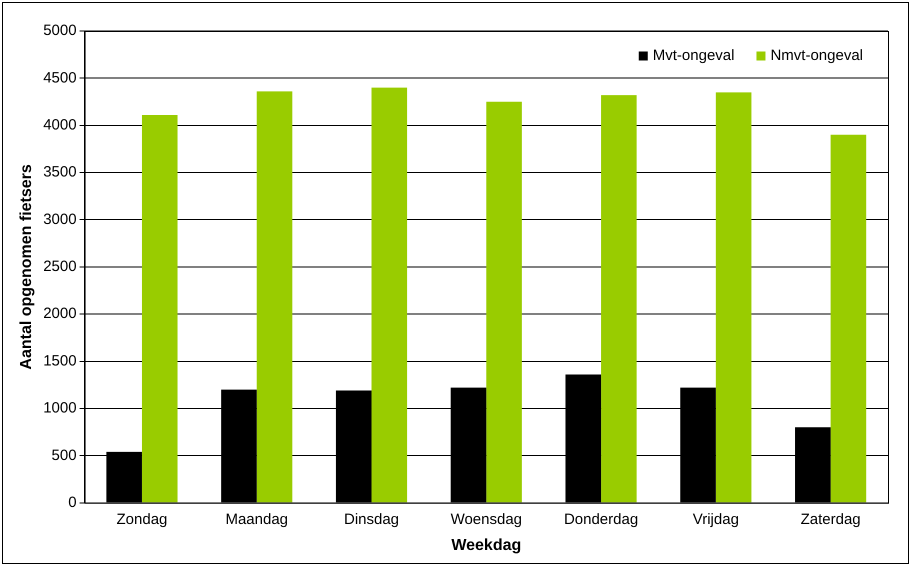  Describe the element at coordinates (60, 313) in the screenshot. I see `y-tick-label: 2000` at that location.